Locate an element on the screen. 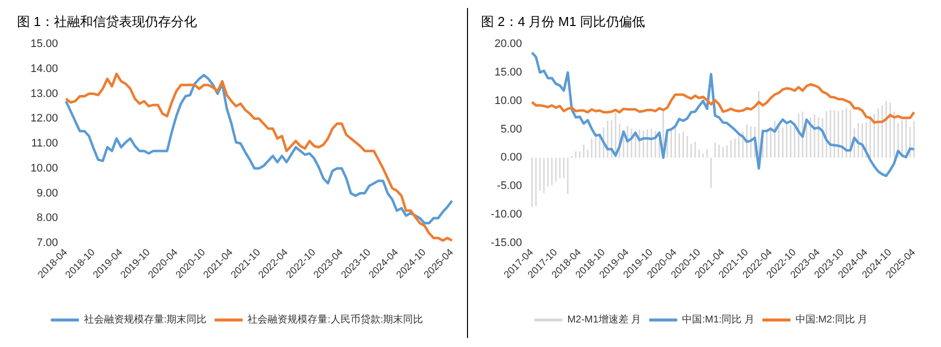 Image resolution: width=941 pixels, height=347 pixels. legend-label: 中国:M2:同比 月 is located at coordinates (831, 320).